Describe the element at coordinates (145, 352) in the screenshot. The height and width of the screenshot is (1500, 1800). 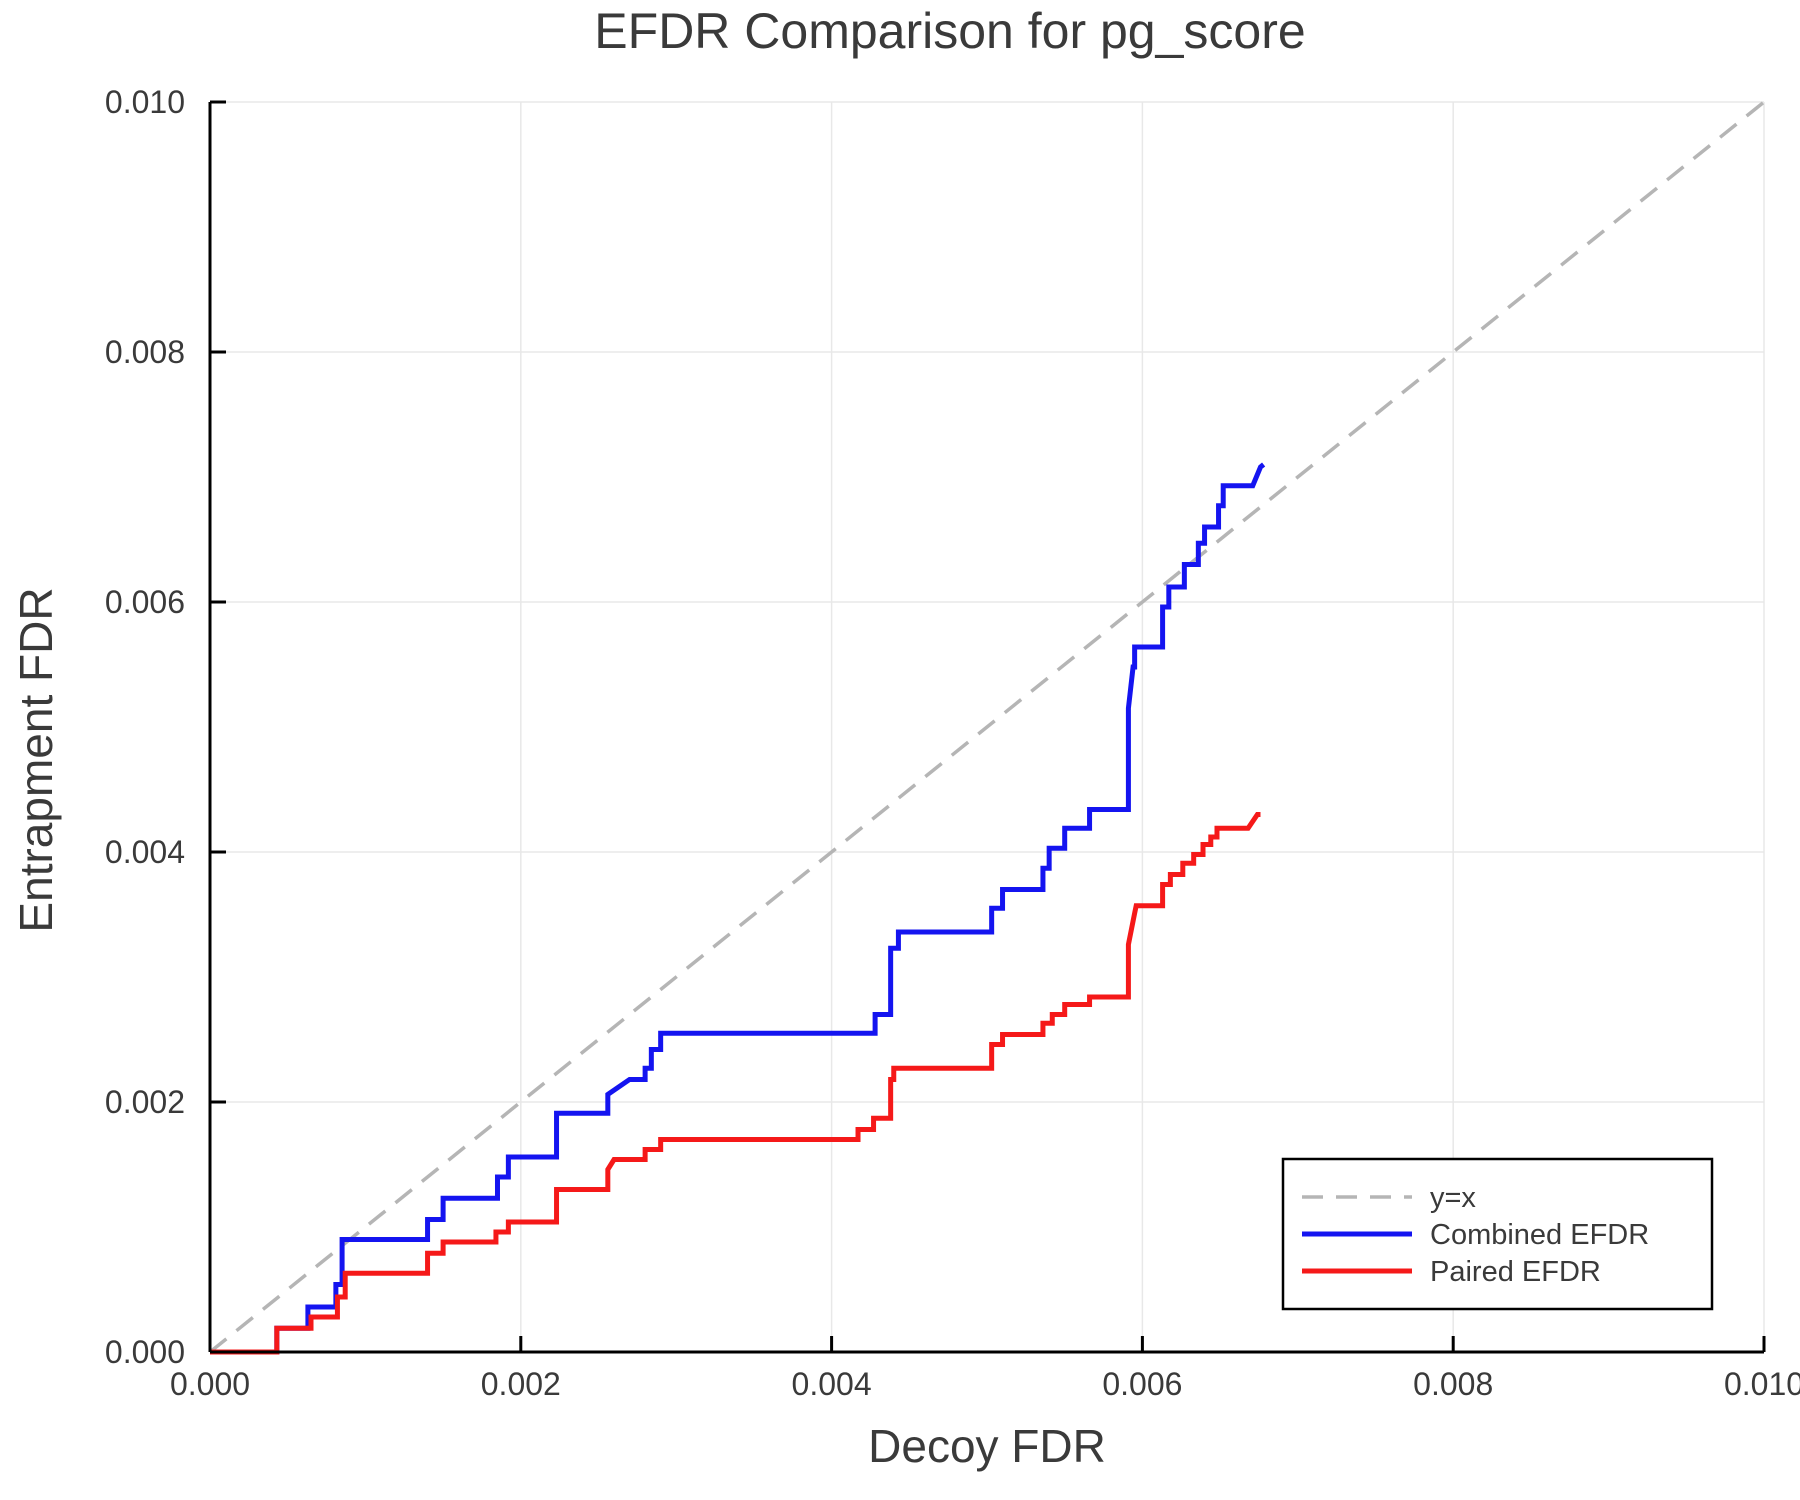
I see `y-tick-label: 0.008` at that location.